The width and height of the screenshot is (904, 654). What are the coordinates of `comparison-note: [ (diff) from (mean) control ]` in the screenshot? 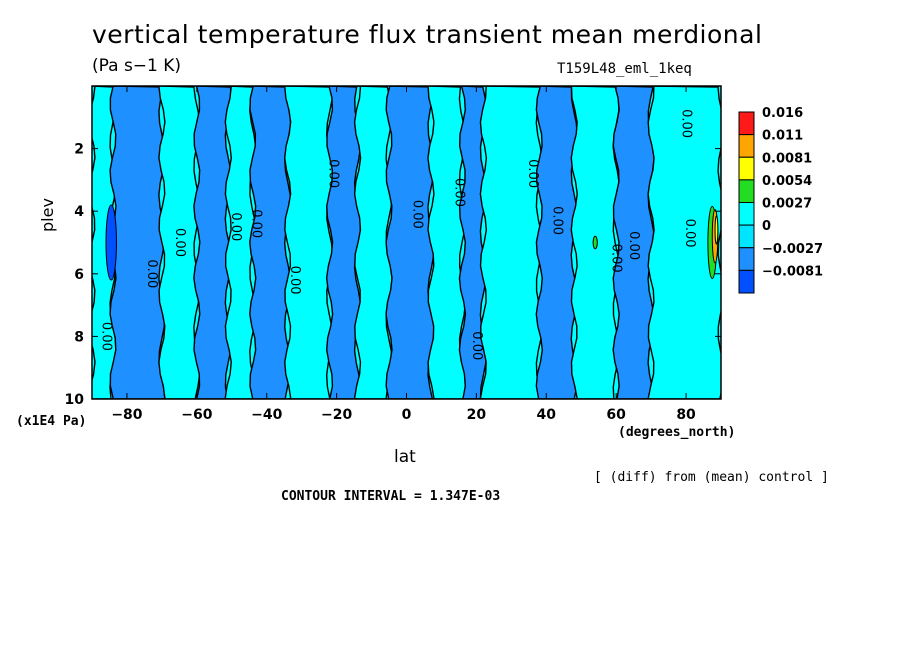 It's located at (711, 477).